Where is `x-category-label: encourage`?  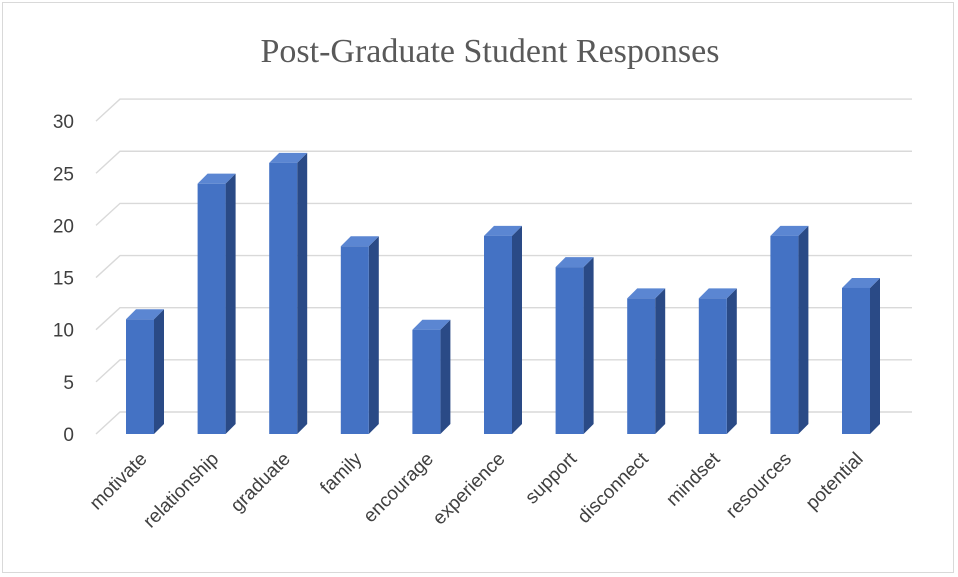 x-category-label: encourage is located at coordinates (399, 488).